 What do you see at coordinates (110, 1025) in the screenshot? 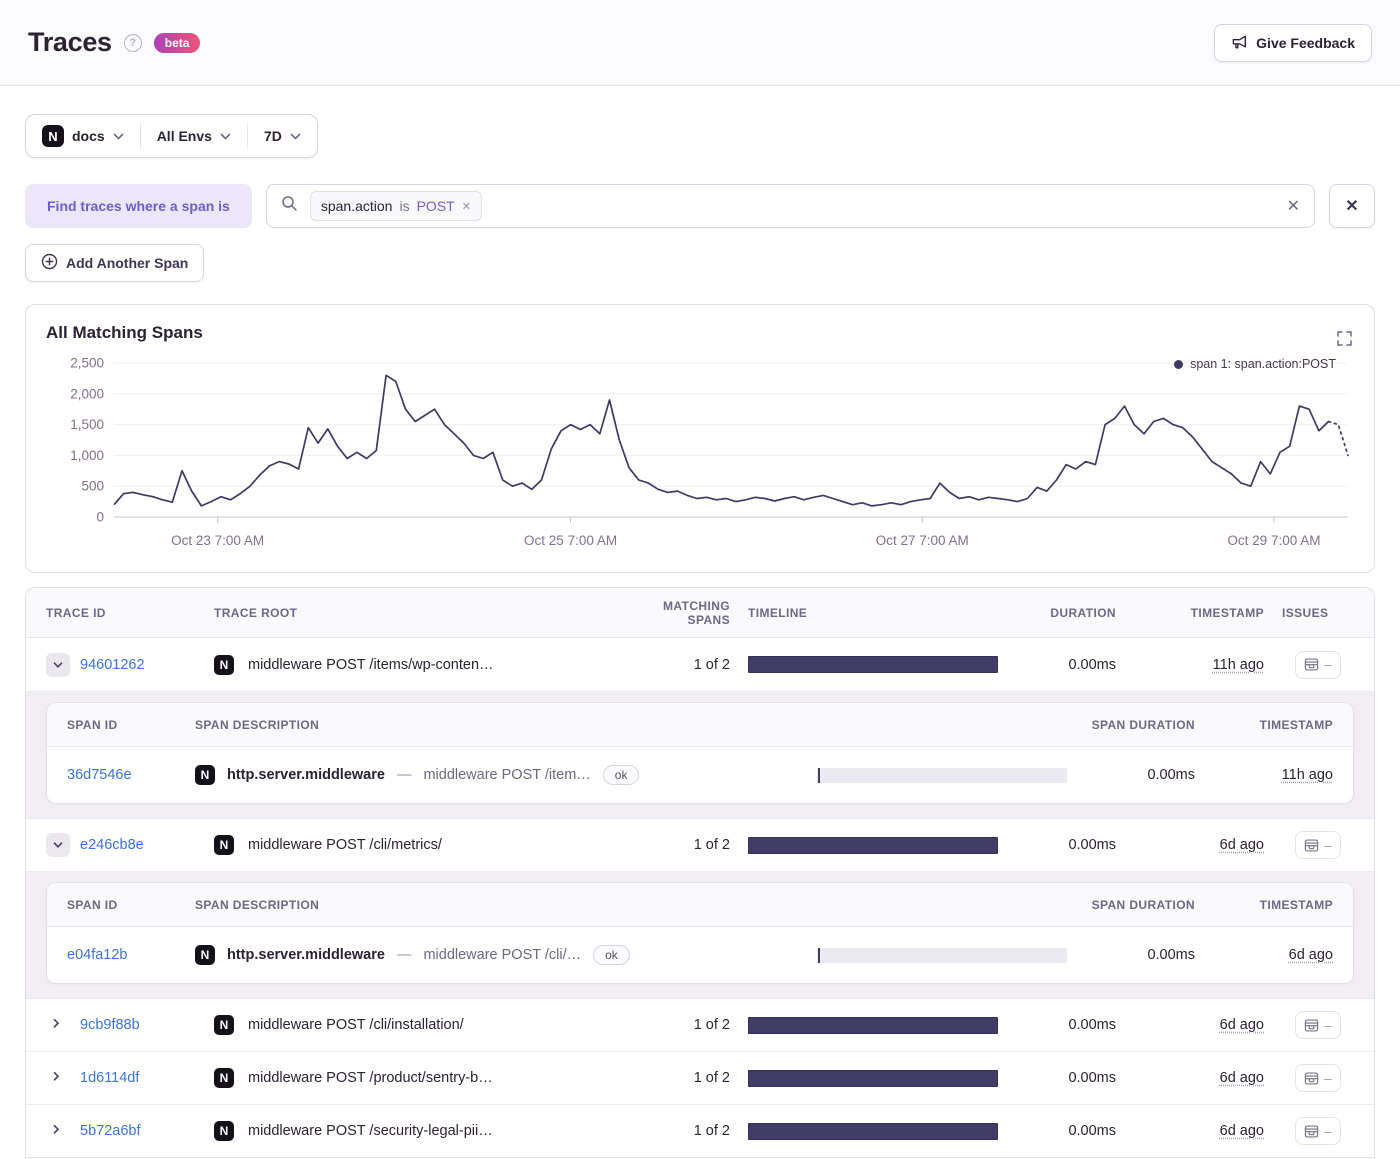
I see `trace-id-link: 9cb9f88b` at bounding box center [110, 1025].